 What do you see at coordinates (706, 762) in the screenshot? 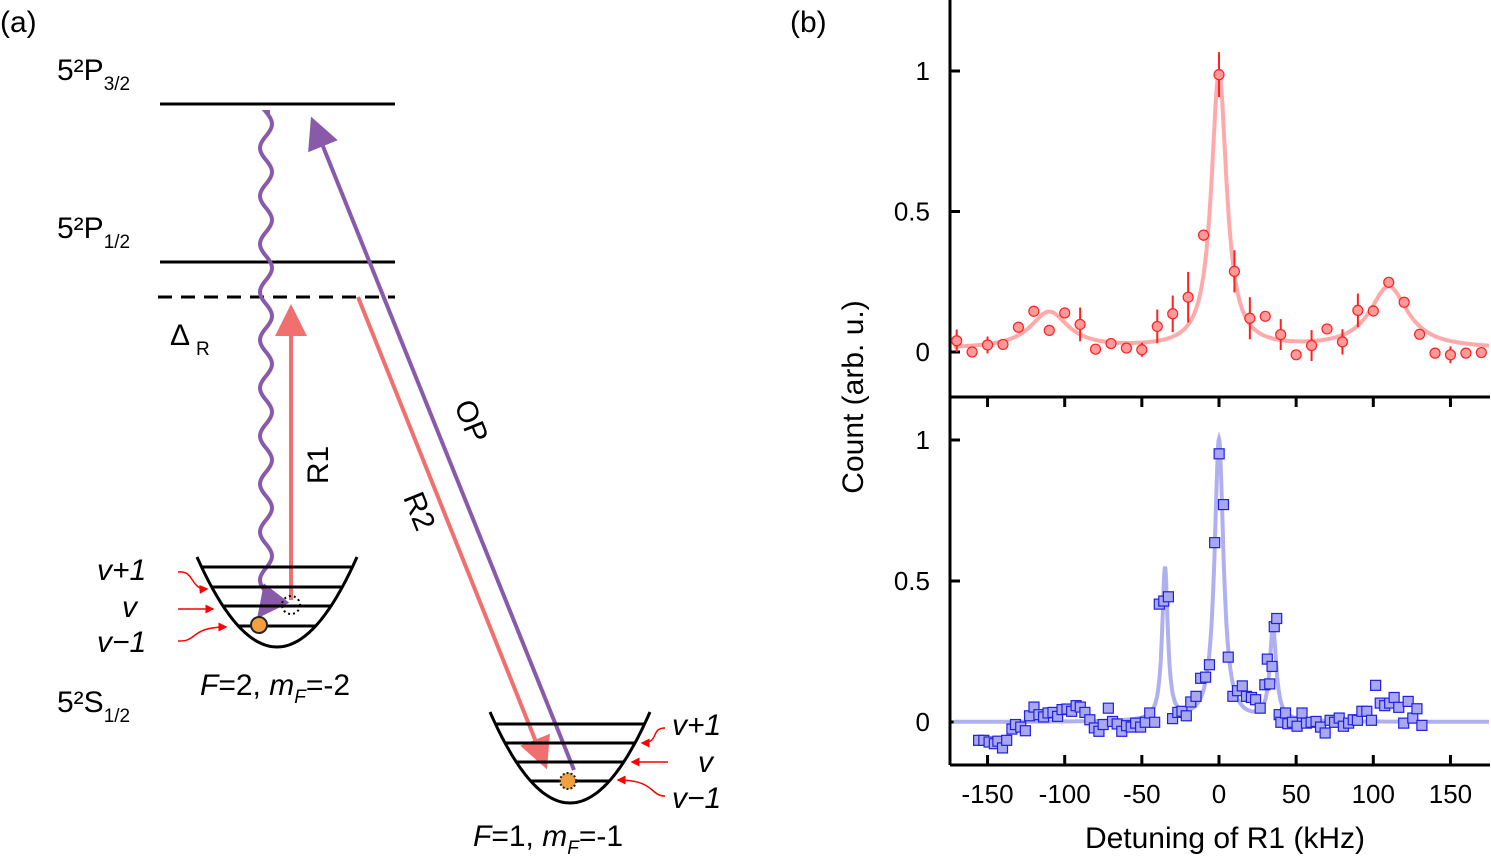
I see `right-vib-label-v: v` at bounding box center [706, 762].